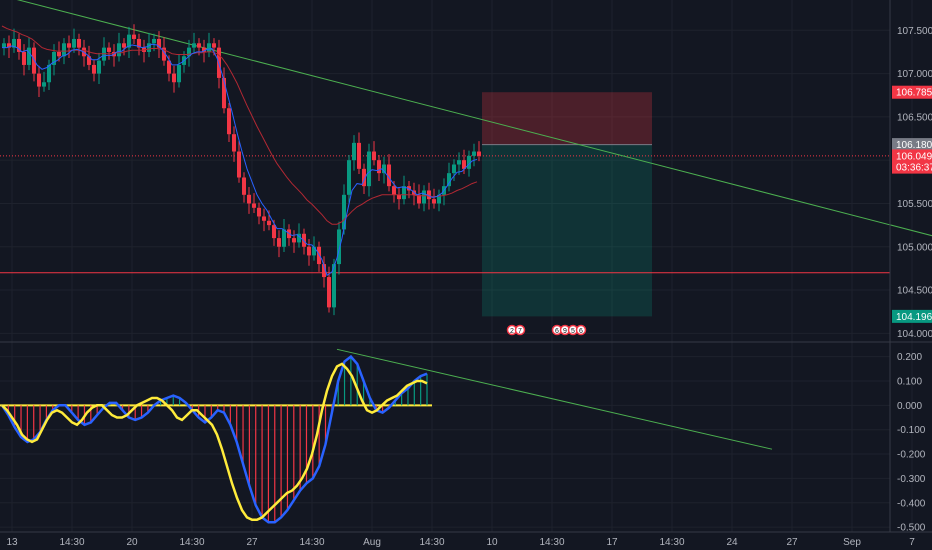  I want to click on price-tag: 03:36:37, so click(912, 167).